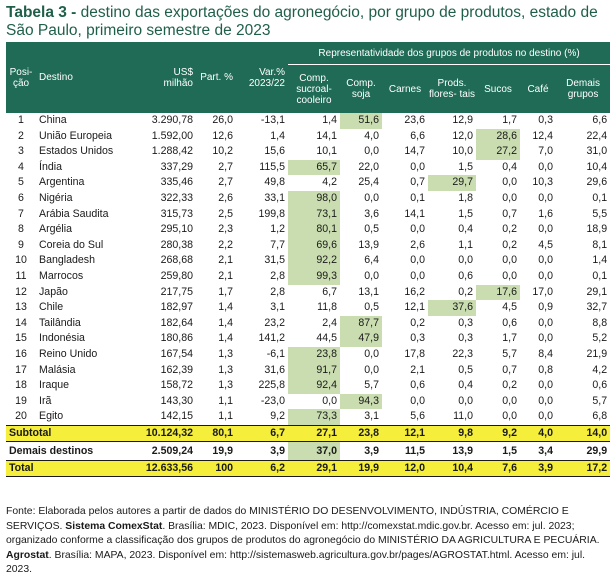 This screenshot has height=581, width=616. I want to click on row-usd: 295,10, so click(176, 229).